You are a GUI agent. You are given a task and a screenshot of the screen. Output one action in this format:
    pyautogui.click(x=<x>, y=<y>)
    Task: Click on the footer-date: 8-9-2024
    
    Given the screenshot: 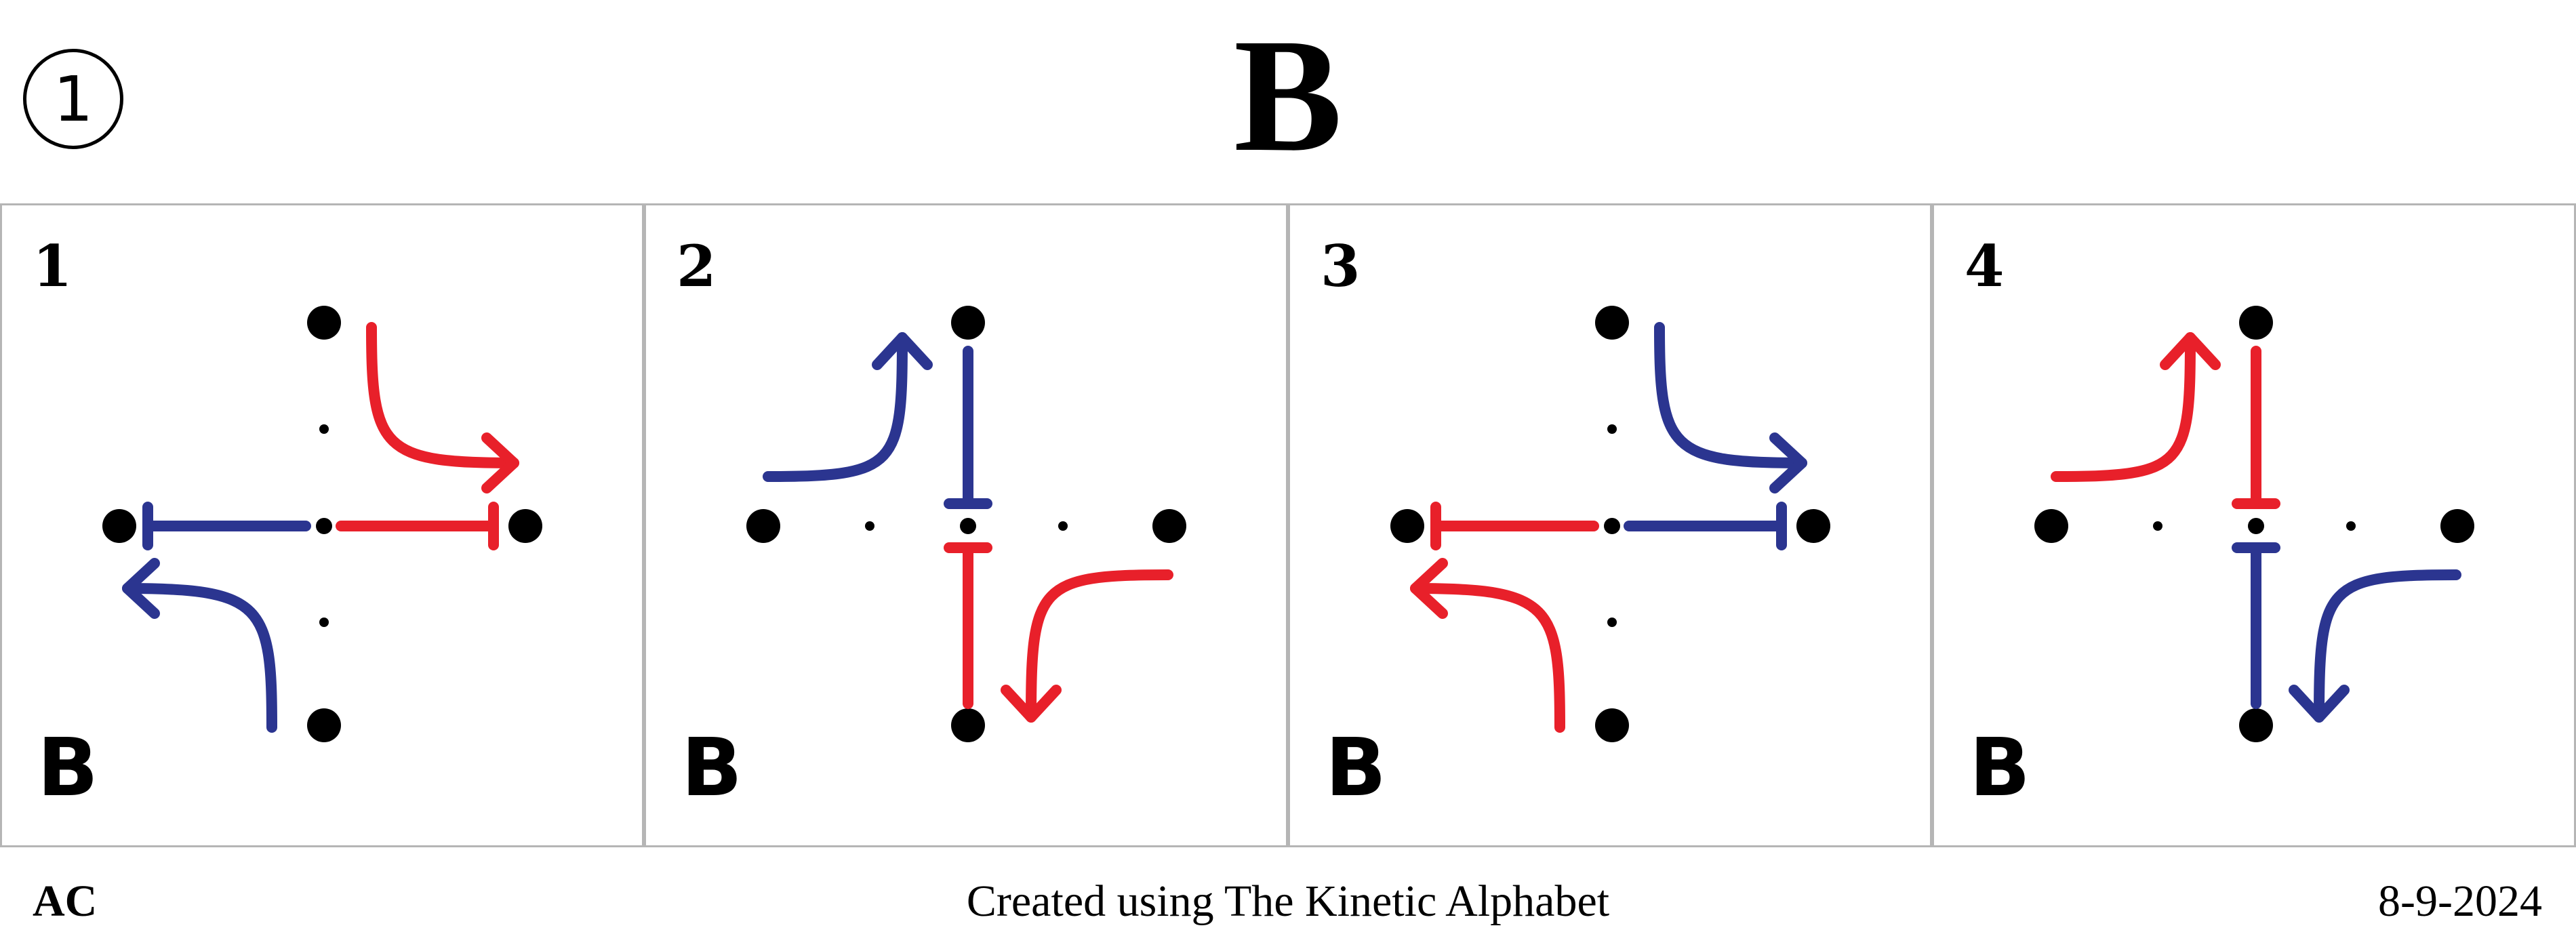 What is the action you would take?
    pyautogui.click(x=2460, y=901)
    